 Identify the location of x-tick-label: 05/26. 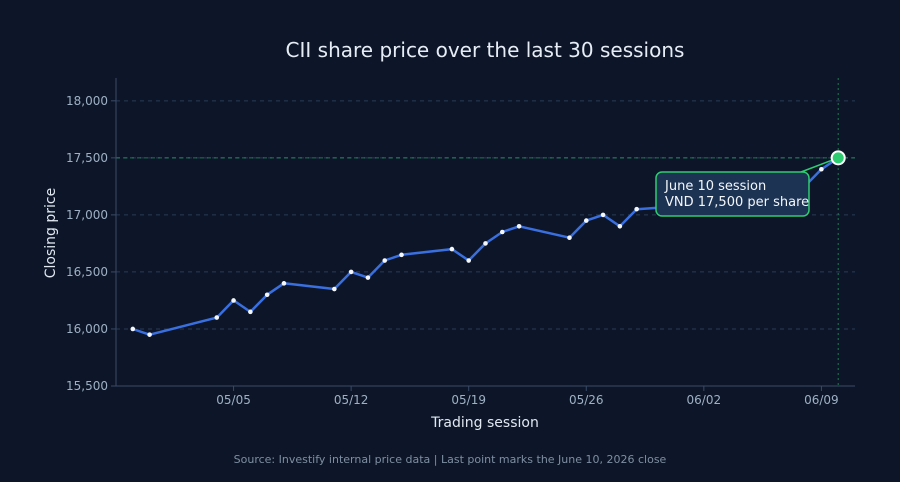
(586, 400).